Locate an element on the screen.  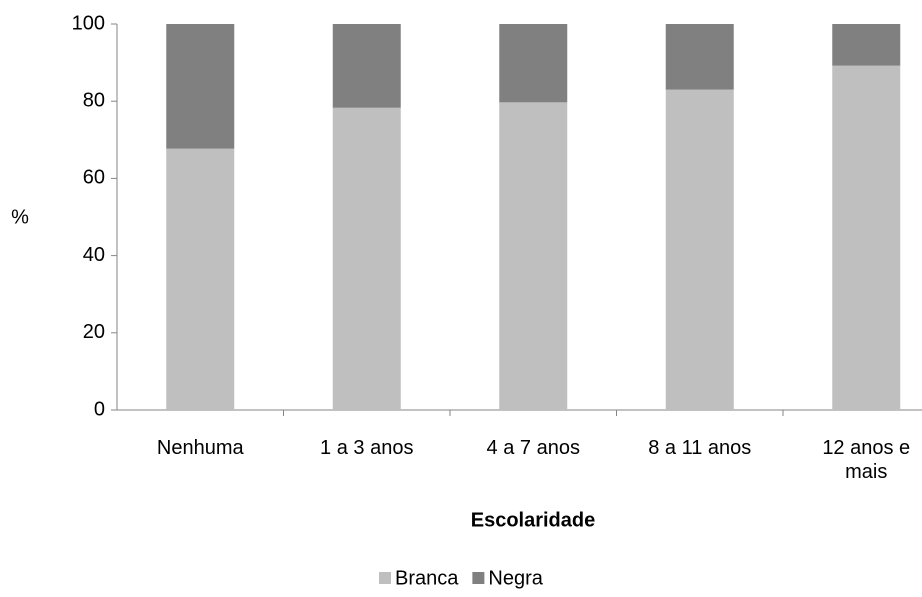
x-tick-label: Nenhuma is located at coordinates (200, 448).